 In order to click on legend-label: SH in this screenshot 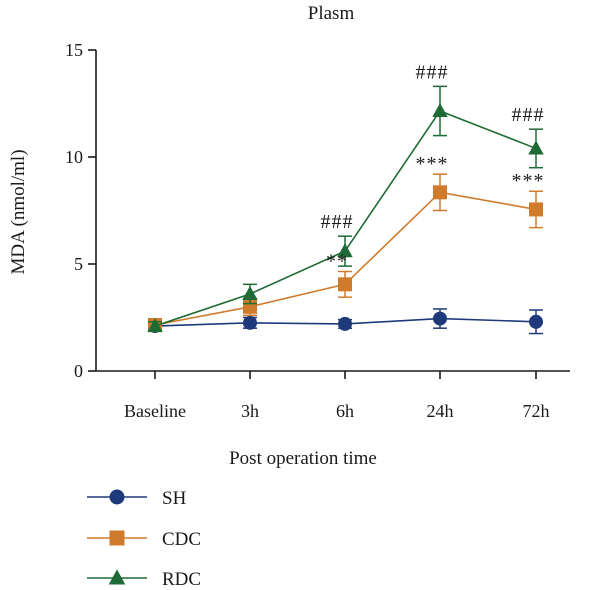, I will do `click(174, 498)`.